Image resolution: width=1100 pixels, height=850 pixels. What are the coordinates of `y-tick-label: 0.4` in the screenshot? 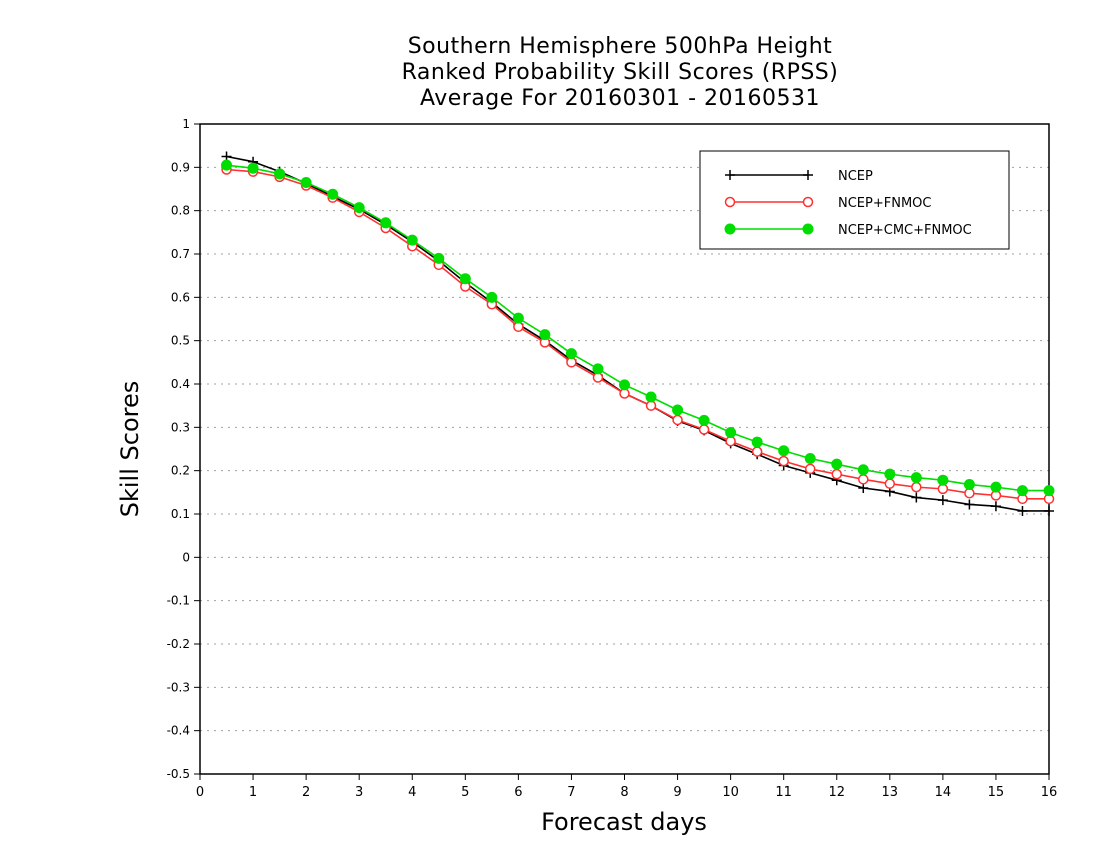 It's located at (180, 384).